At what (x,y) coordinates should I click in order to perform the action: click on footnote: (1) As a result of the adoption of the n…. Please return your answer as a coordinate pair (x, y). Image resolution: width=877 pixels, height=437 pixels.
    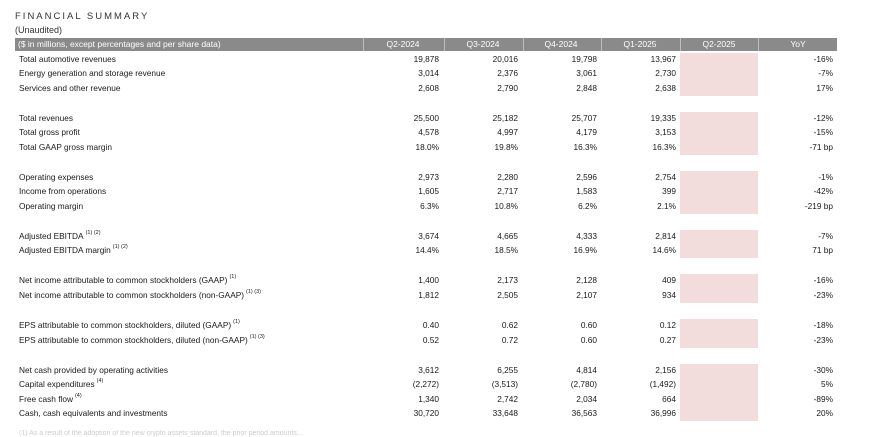
    Looking at the image, I should click on (161, 433).